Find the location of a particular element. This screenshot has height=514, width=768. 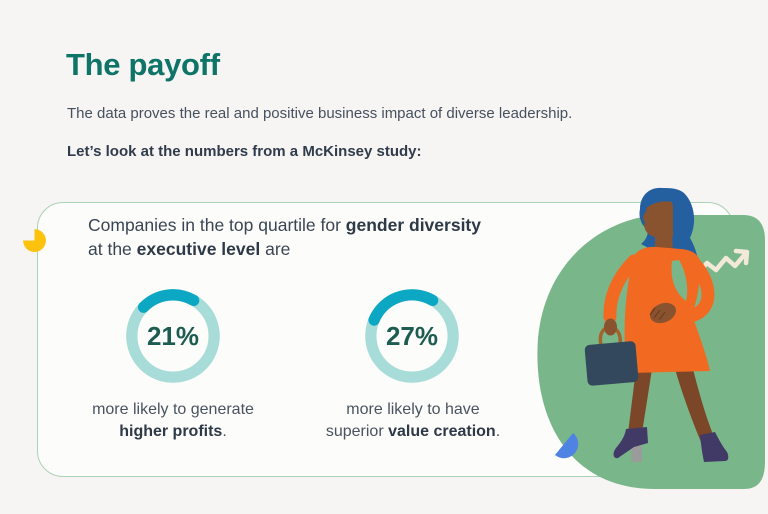

caption-line2: superior value creation. is located at coordinates (413, 431).